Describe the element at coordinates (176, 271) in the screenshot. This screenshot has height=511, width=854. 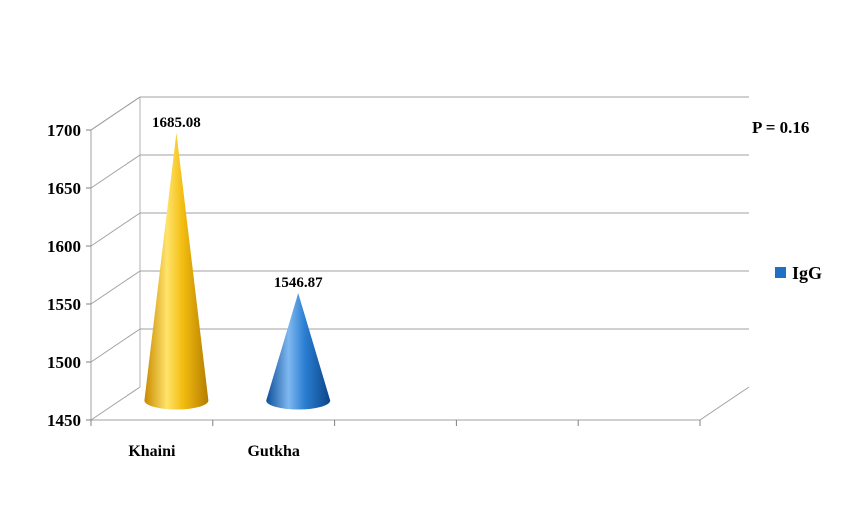
I see `cone-khaini` at that location.